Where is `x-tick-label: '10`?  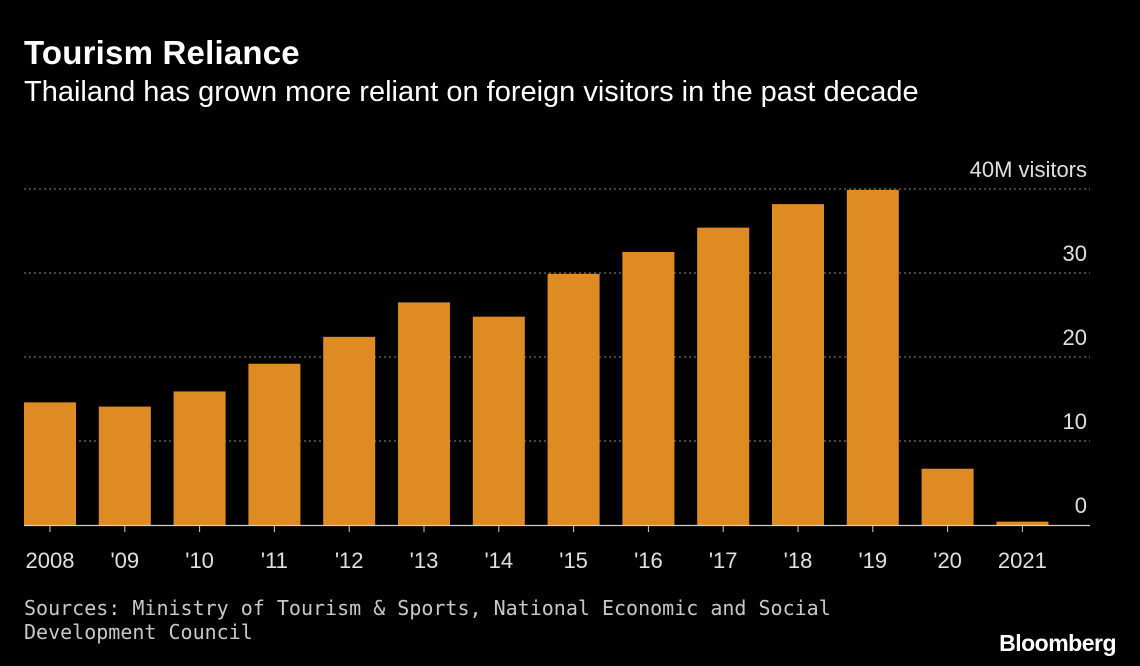 x-tick-label: '10 is located at coordinates (199, 560).